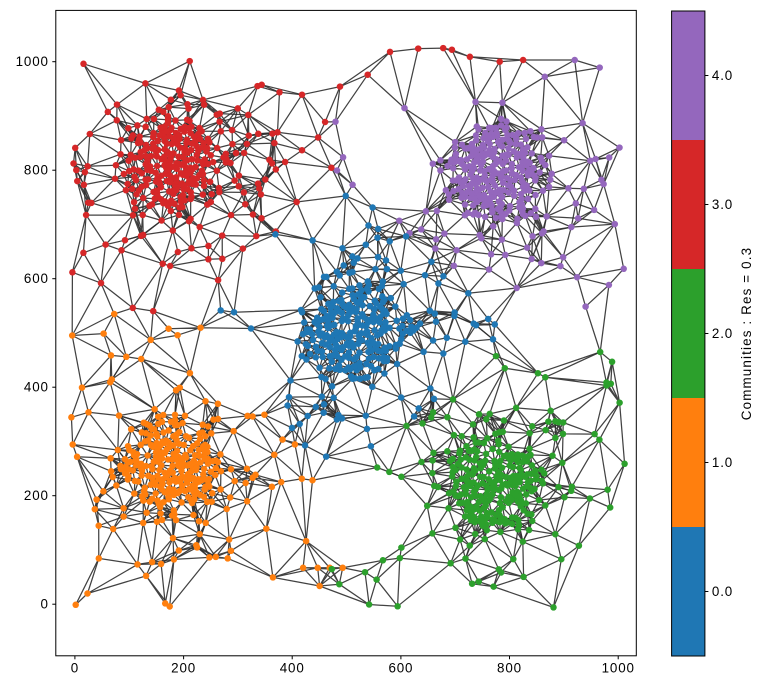 This screenshot has height=690, width=764. What do you see at coordinates (722, 591) in the screenshot?
I see `svg-text: 0.0` at bounding box center [722, 591].